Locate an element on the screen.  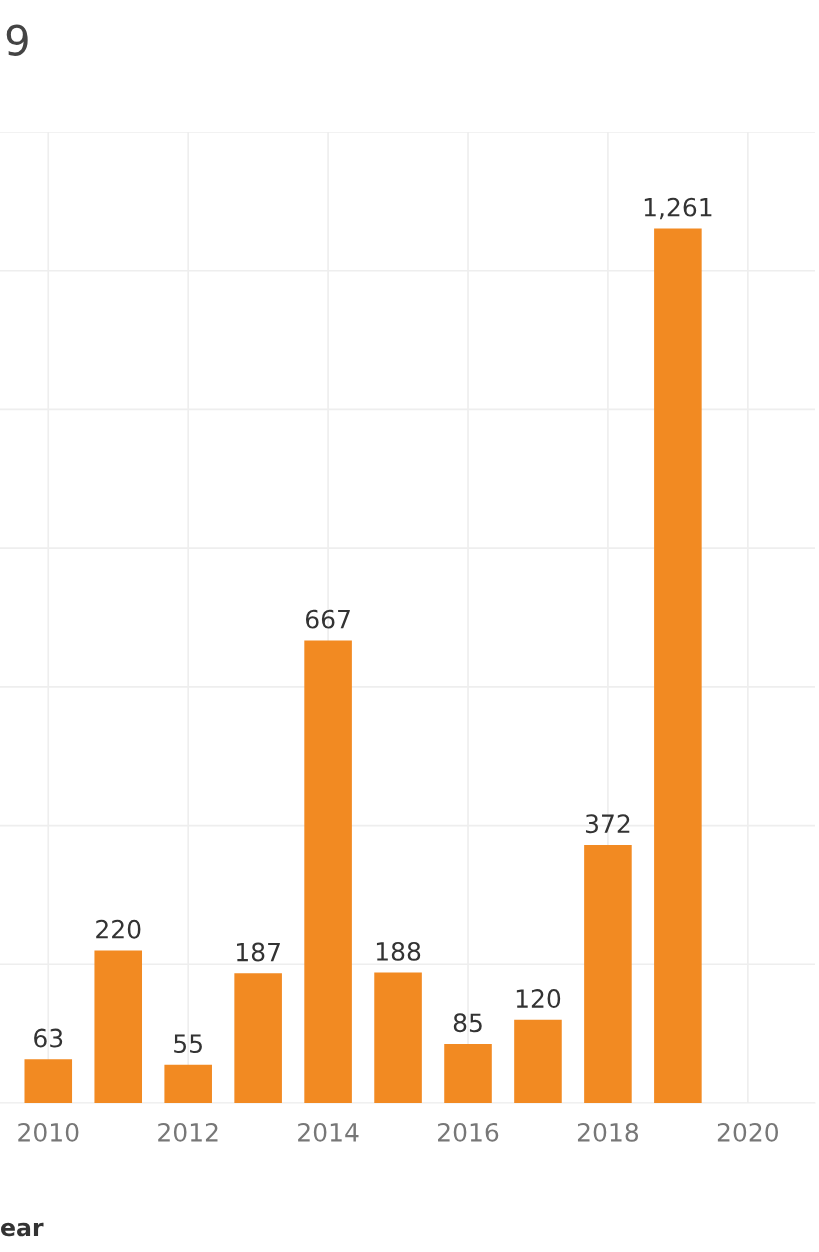
x-tick-label: 2016 is located at coordinates (468, 1132).